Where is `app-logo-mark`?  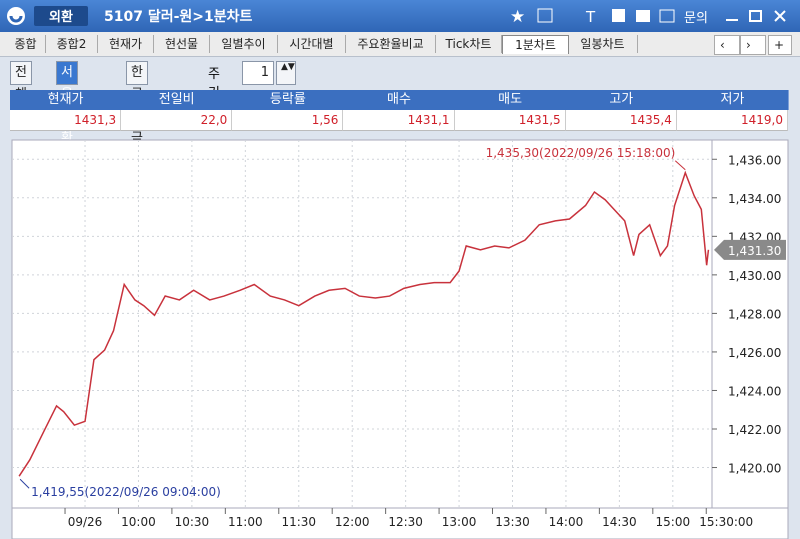
app-logo-mark is located at coordinates (16, 19).